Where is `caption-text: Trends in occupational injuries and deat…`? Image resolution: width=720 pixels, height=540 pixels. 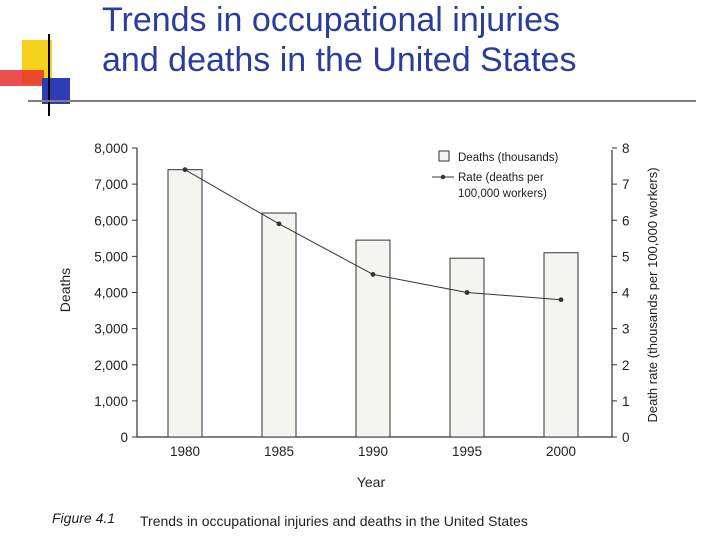 caption-text: Trends in occupational injuries and deat… is located at coordinates (334, 521).